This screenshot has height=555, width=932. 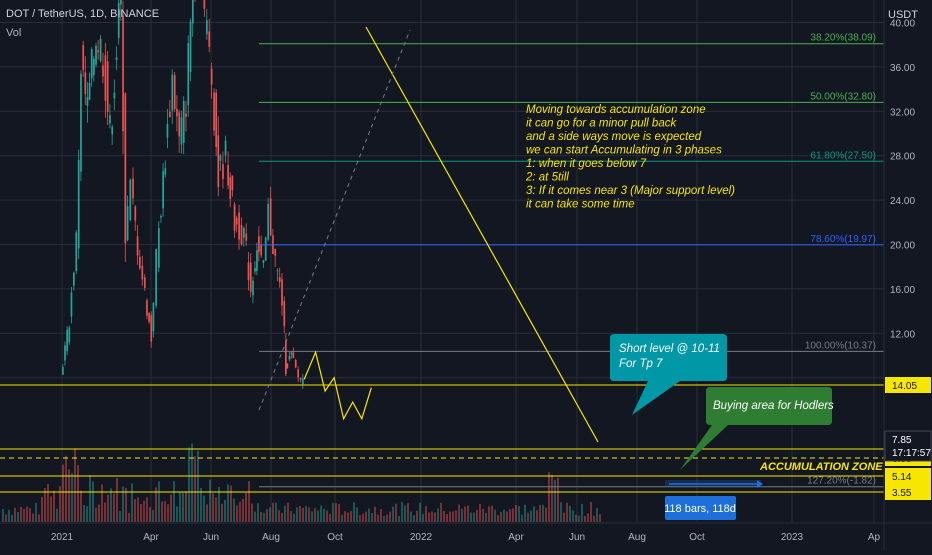 What do you see at coordinates (271, 537) in the screenshot?
I see `time-tick-label: Aug` at bounding box center [271, 537].